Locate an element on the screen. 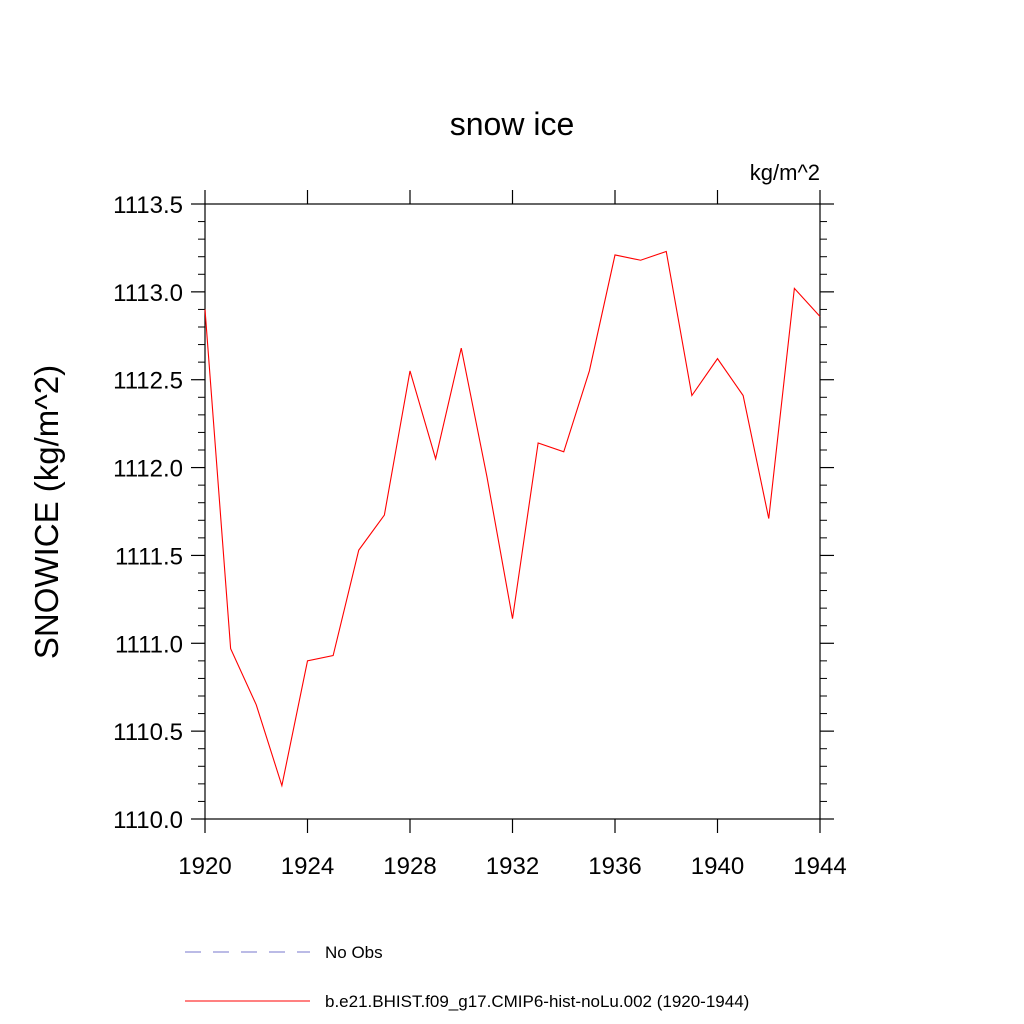 This screenshot has width=1024, height=1024. y-tick-label: 1111.5 is located at coordinates (149, 556).